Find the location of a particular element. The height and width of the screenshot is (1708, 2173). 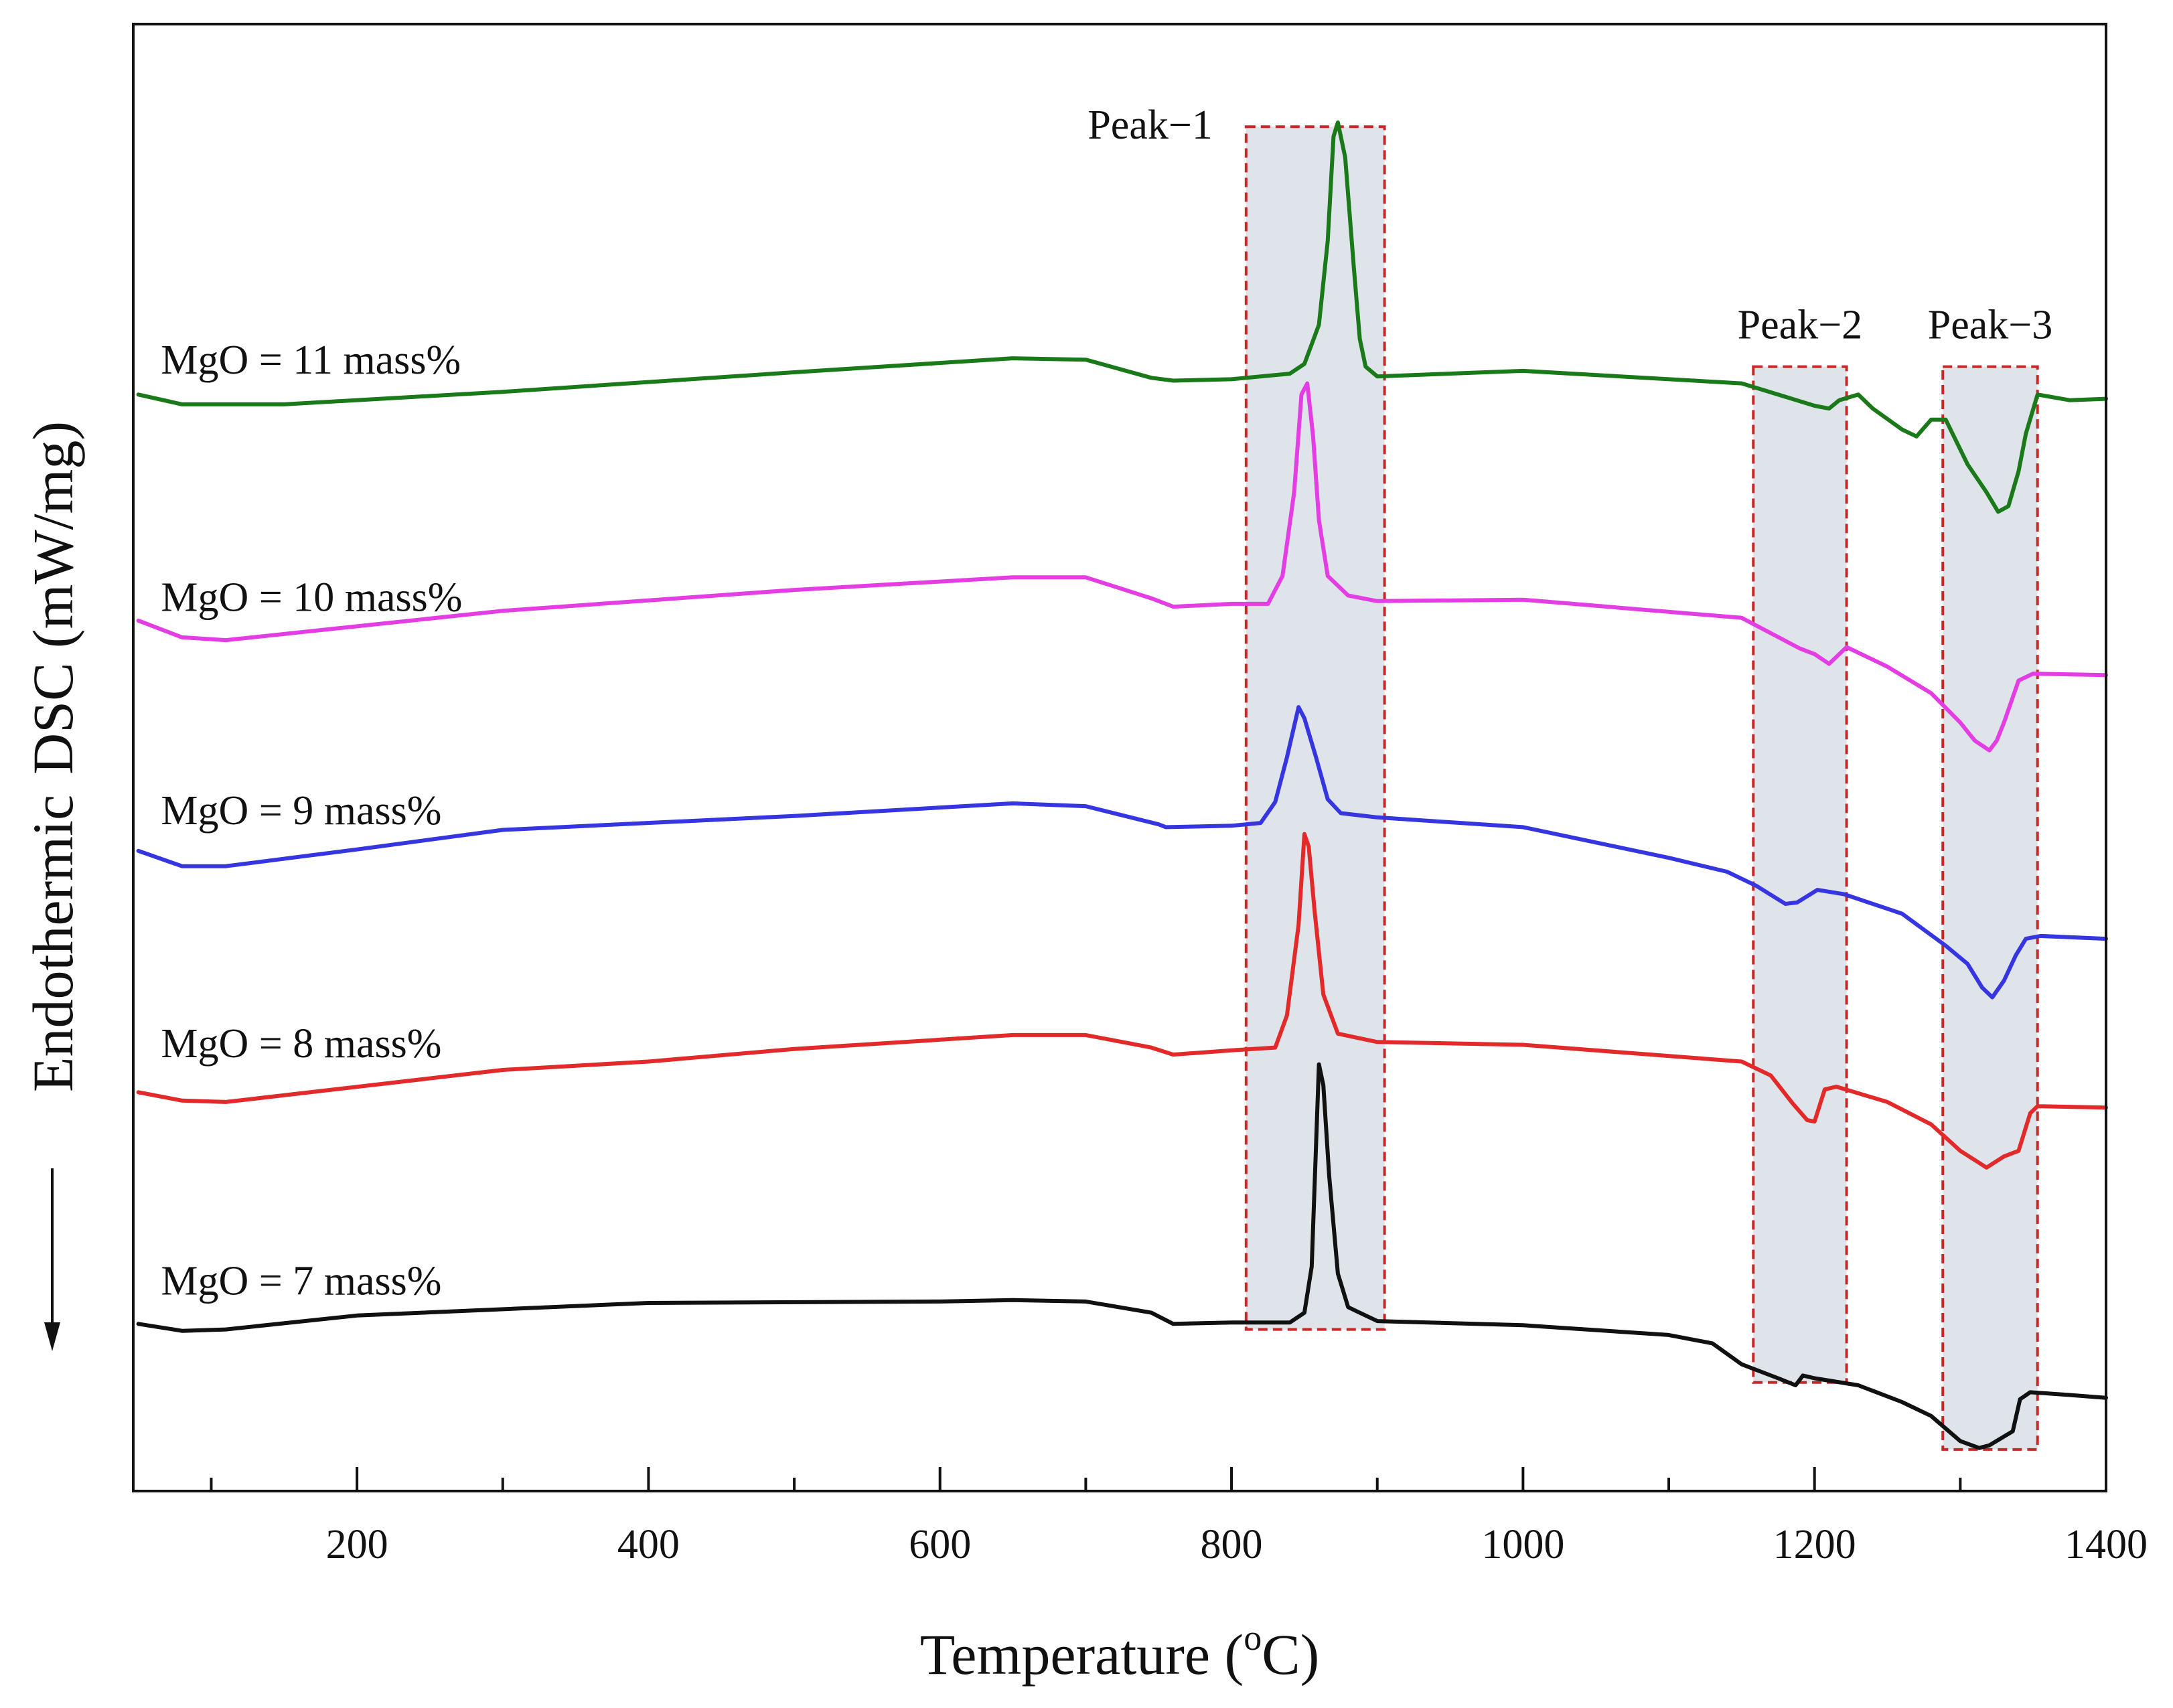

series-label-3: MgO = 9 mass% is located at coordinates (301, 811).